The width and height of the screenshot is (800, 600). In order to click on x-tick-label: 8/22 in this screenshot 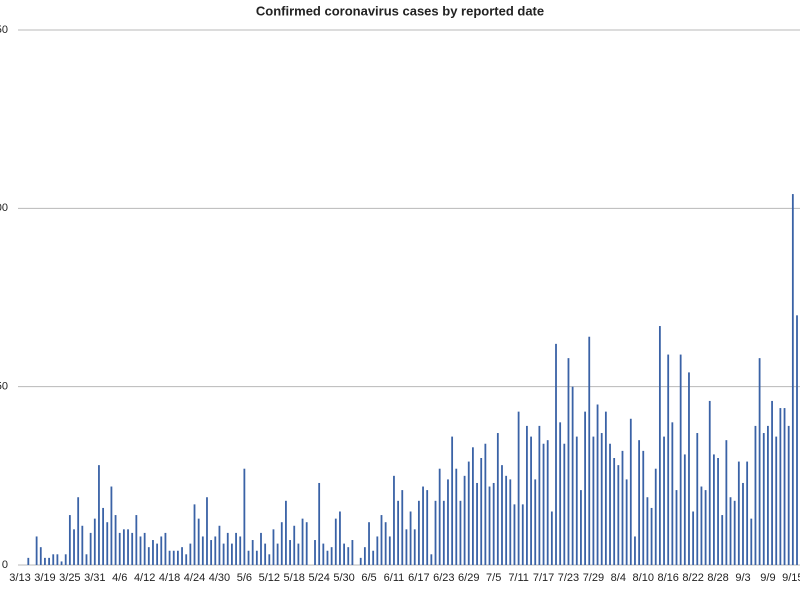, I will do `click(692, 578)`.